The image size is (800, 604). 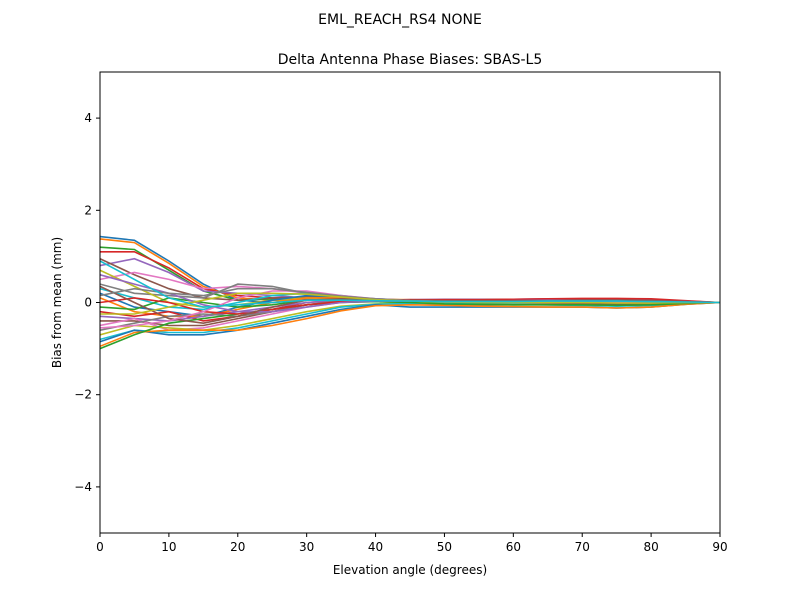 I want to click on x-tick-label: 40, so click(x=375, y=547).